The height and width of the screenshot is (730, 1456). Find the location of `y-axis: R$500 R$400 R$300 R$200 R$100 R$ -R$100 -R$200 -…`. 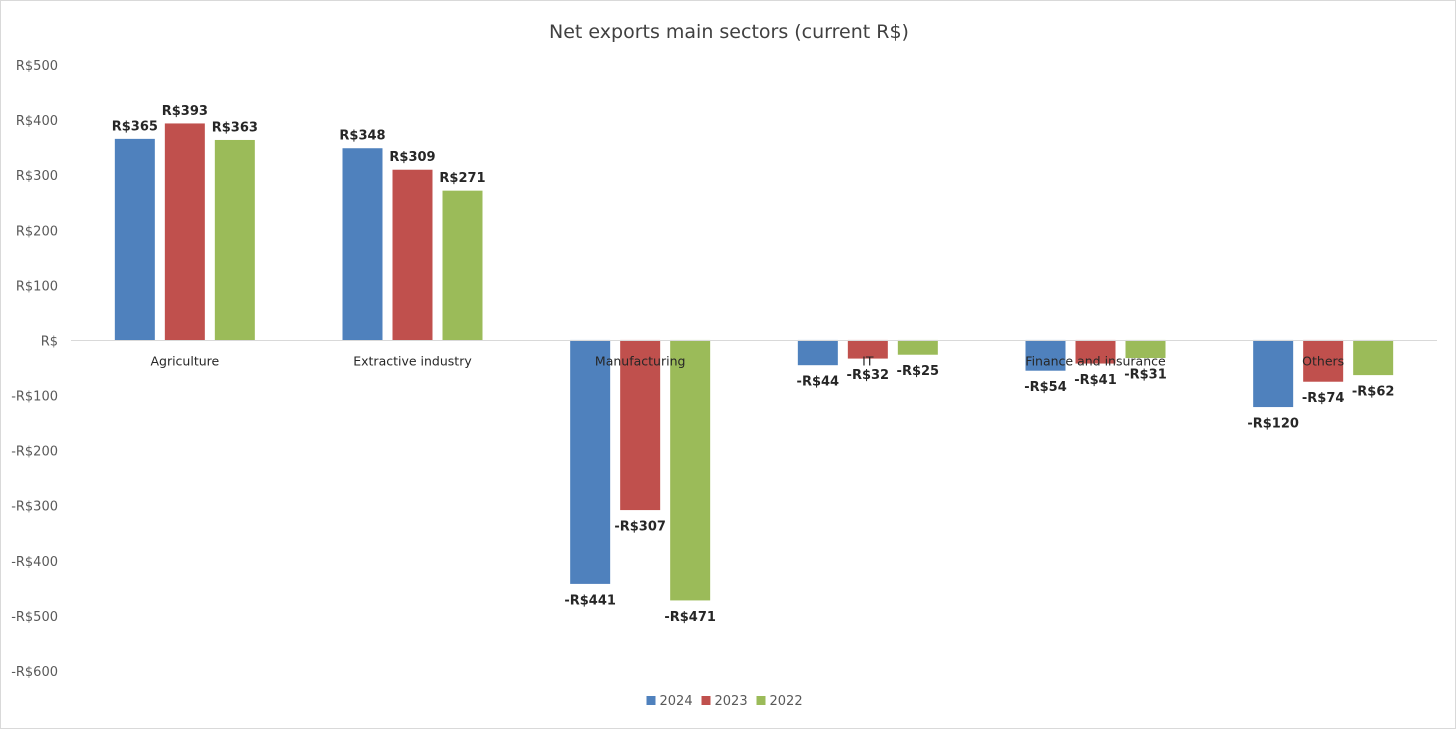

y-axis: R$500 R$400 R$300 R$200 R$100 R$ -R$100 -R$200 -… is located at coordinates (34, 369).